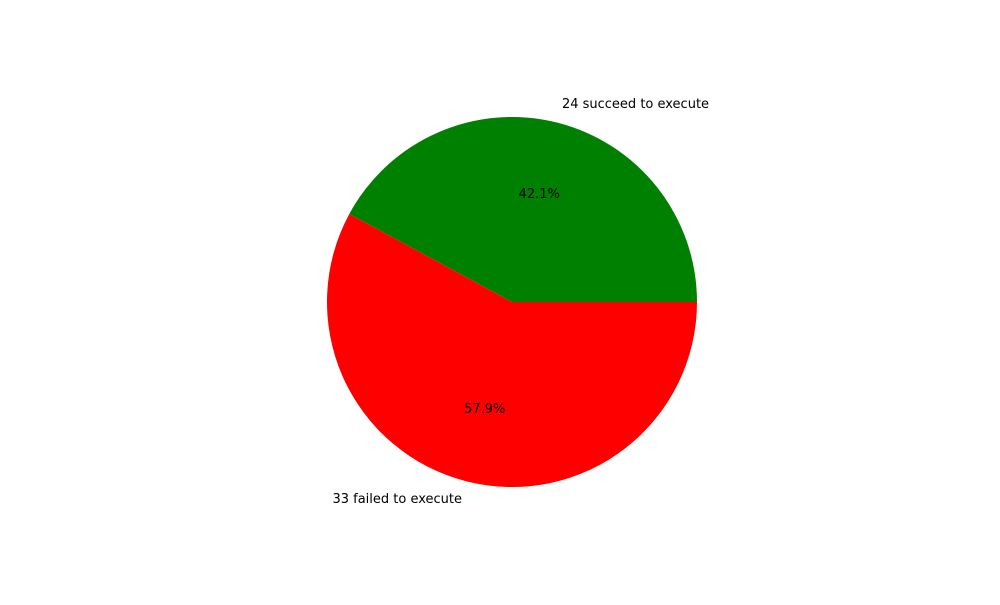  What do you see at coordinates (484, 409) in the screenshot?
I see `slice-percent-label-1: 57.9%` at bounding box center [484, 409].